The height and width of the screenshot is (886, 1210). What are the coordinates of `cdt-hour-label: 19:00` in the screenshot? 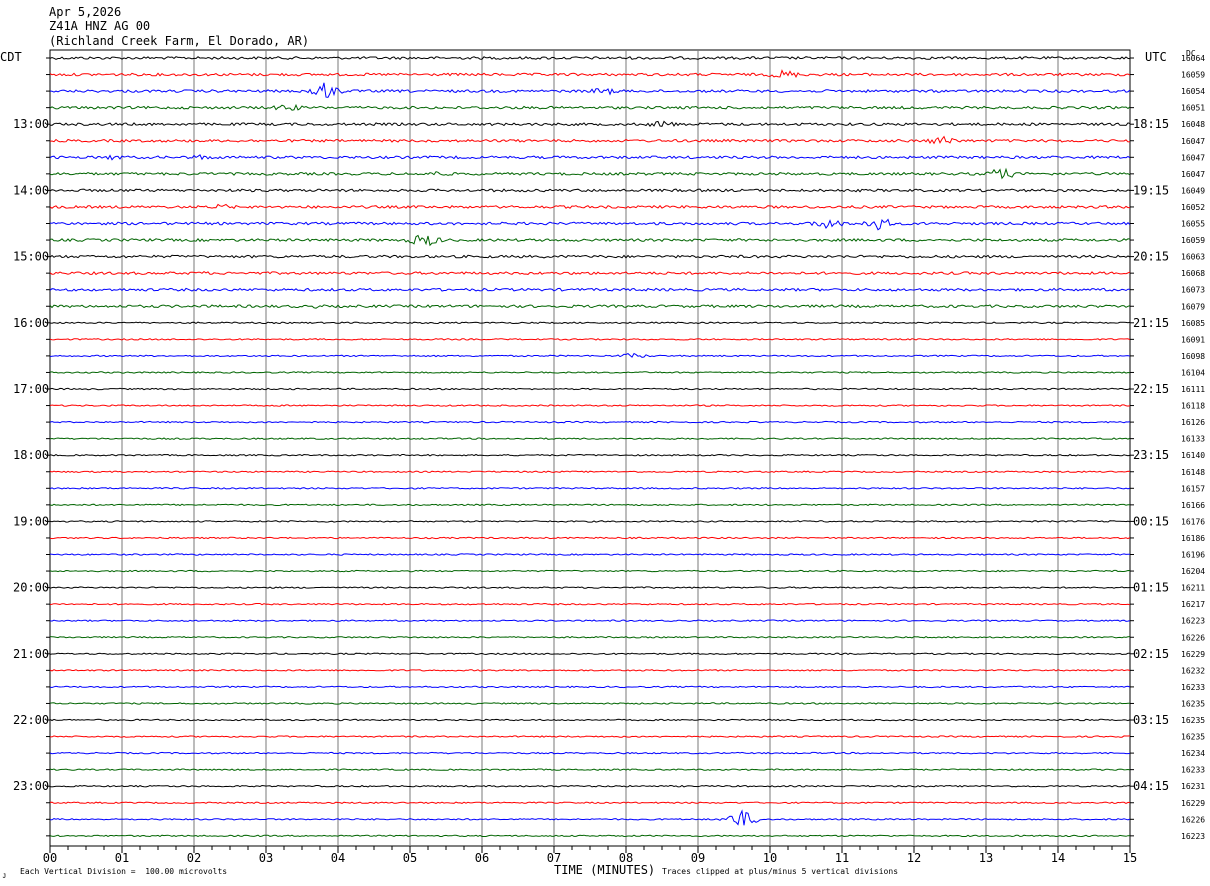 It's located at (31, 521).